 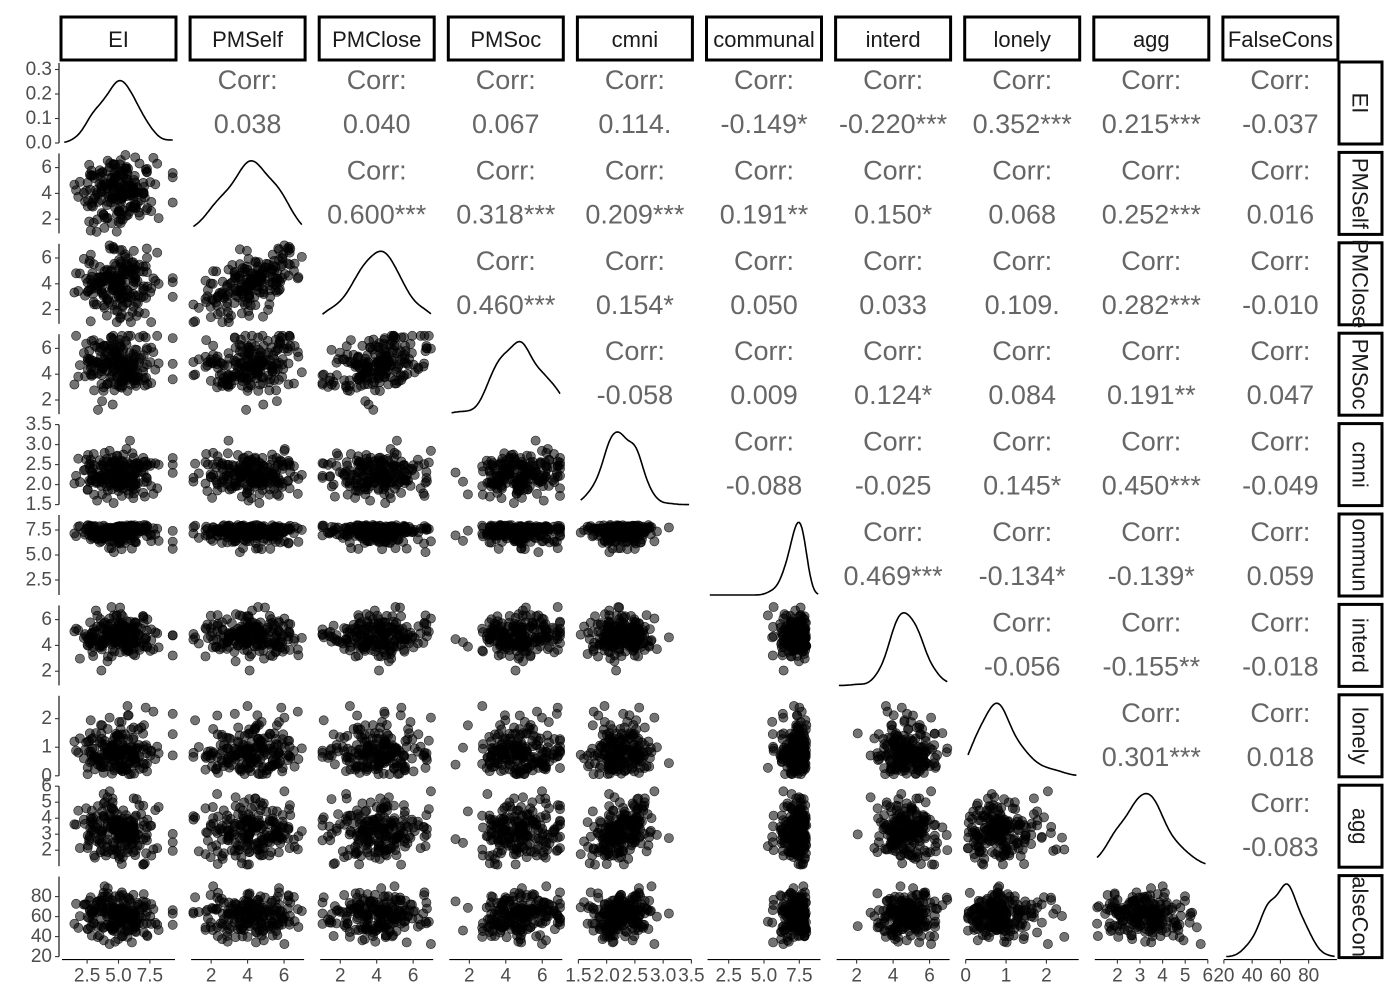 I want to click on panel-EI-communal: Corr:-0.149*, so click(x=764, y=102).